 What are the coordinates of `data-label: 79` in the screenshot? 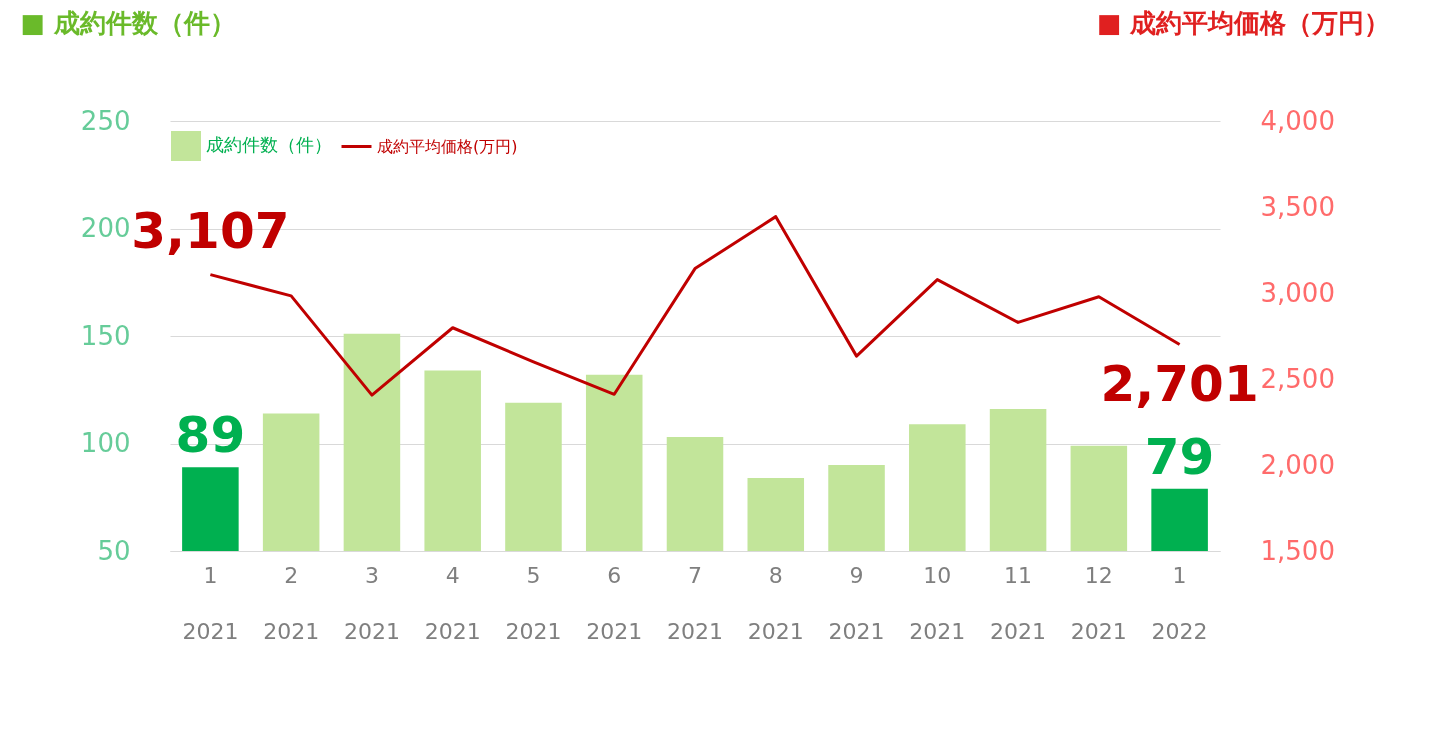 It's located at (1179, 456).